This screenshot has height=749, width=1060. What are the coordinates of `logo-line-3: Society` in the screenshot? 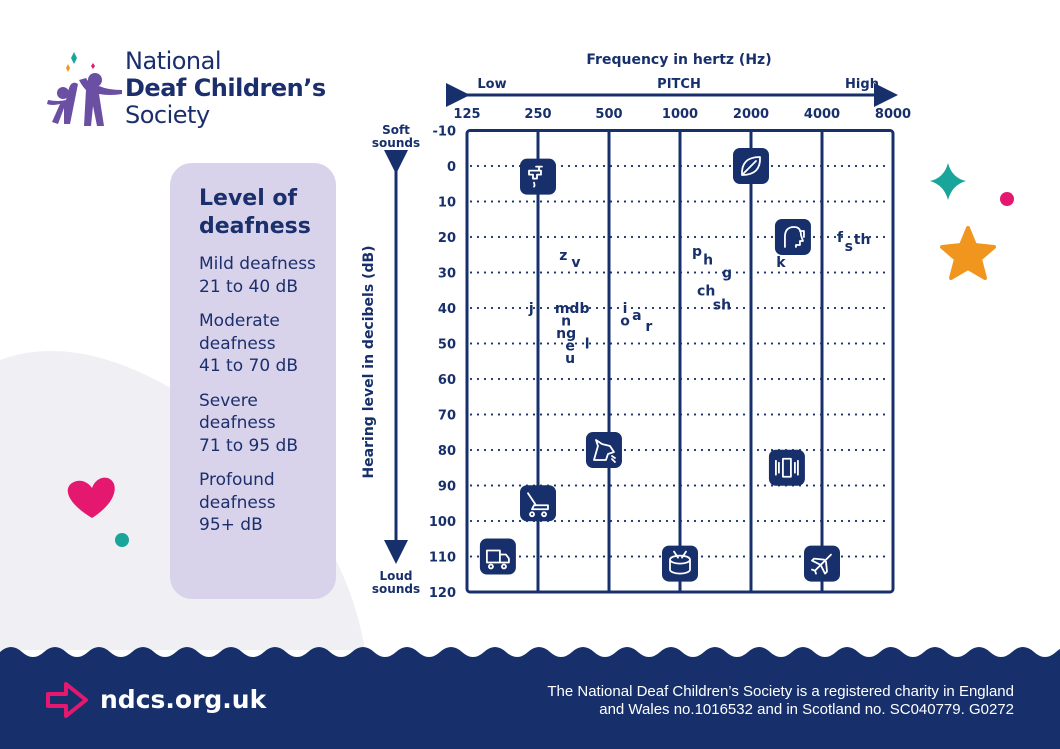 It's located at (167, 115).